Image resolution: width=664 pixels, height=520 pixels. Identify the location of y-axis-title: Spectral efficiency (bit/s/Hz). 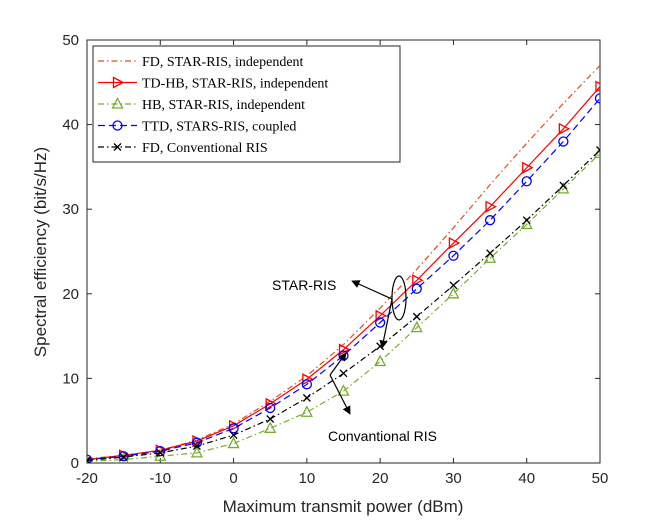
(40, 252).